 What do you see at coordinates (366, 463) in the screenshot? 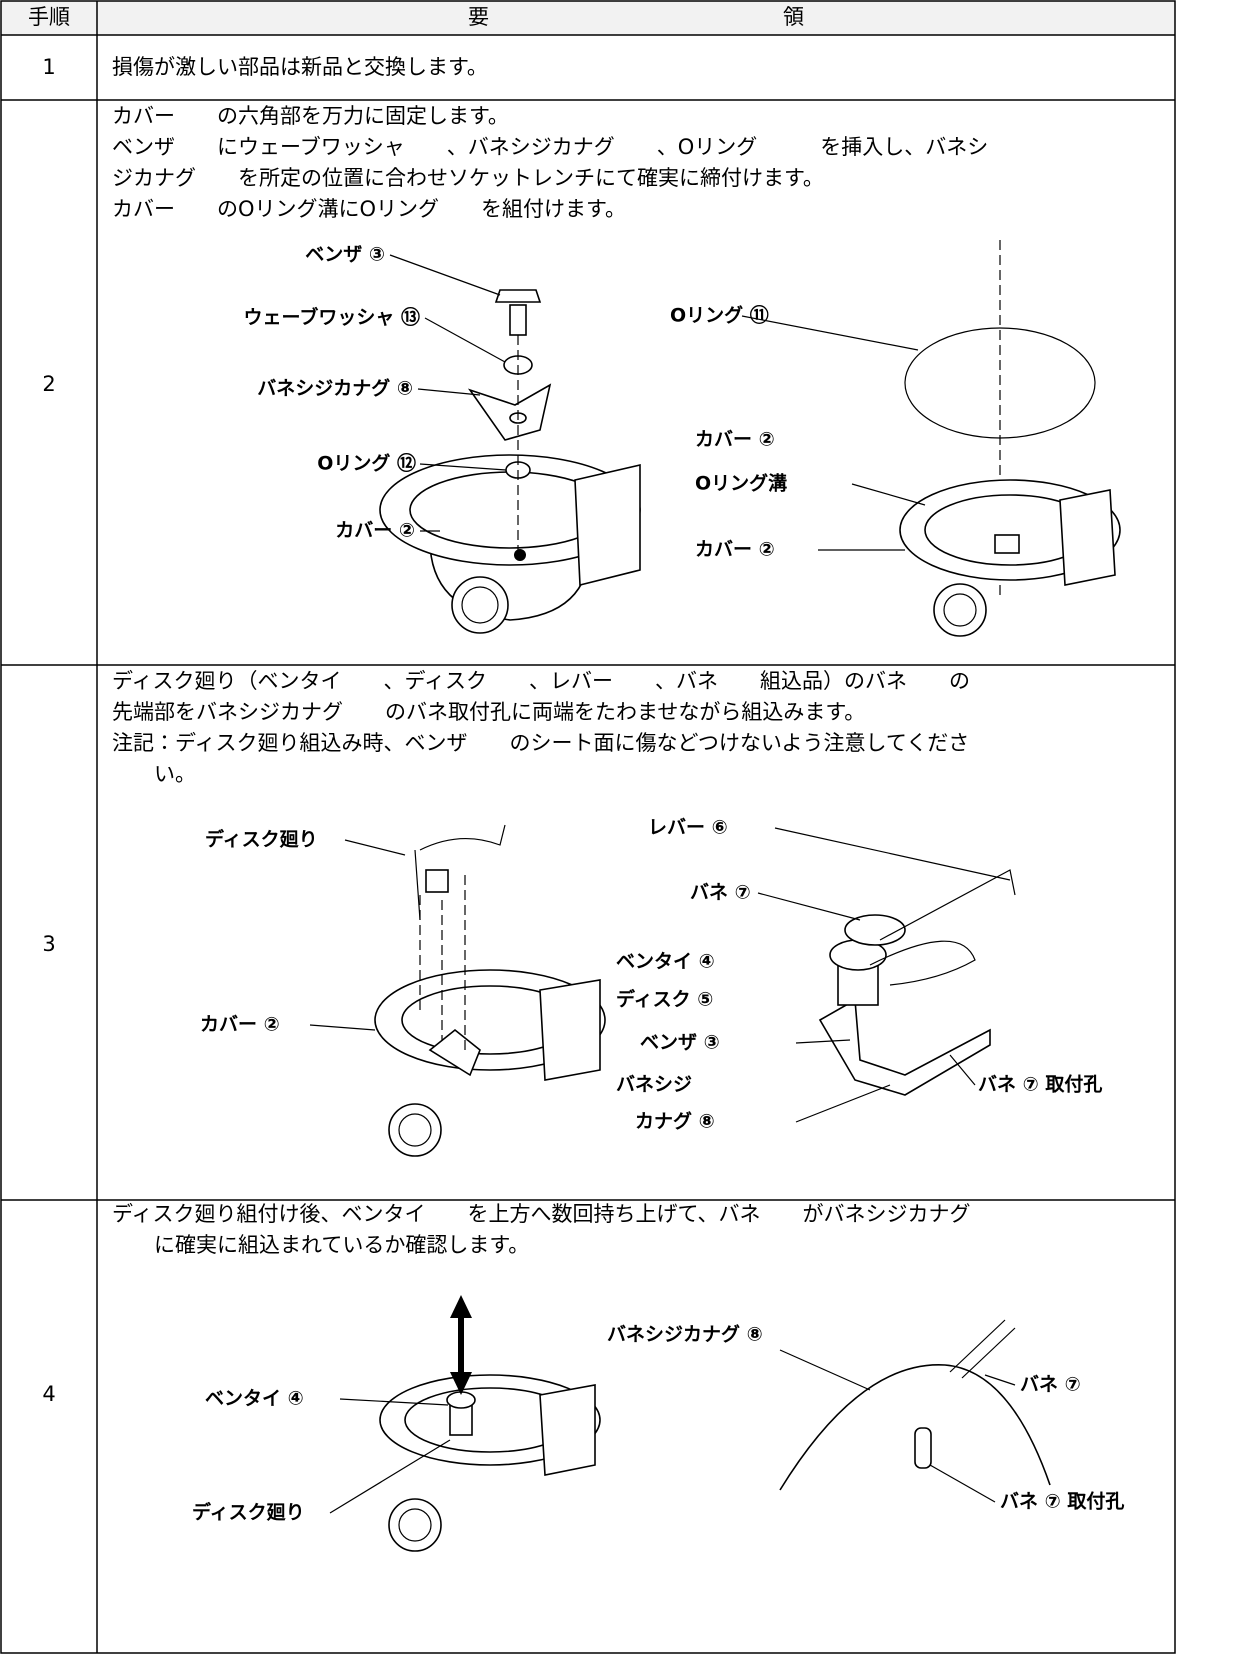
I see `figure-label: Oリング ⑫` at bounding box center [366, 463].